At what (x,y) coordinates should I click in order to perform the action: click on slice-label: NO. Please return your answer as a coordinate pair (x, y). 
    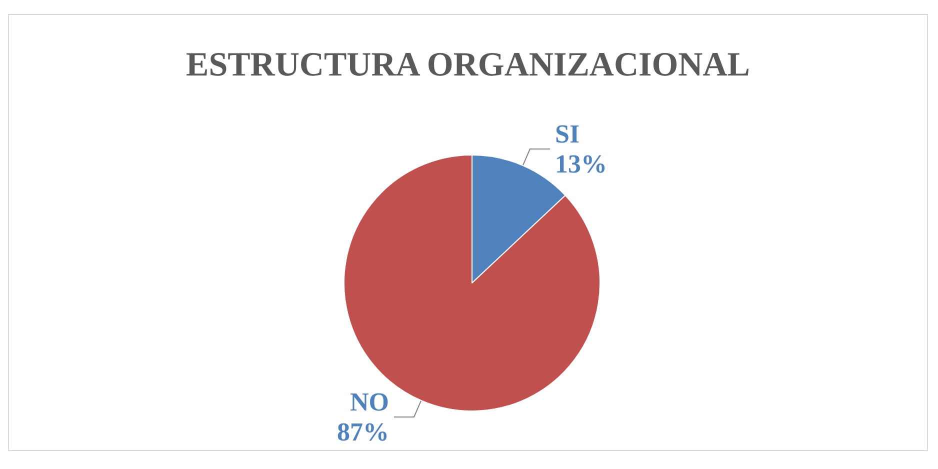
    Looking at the image, I should click on (370, 401).